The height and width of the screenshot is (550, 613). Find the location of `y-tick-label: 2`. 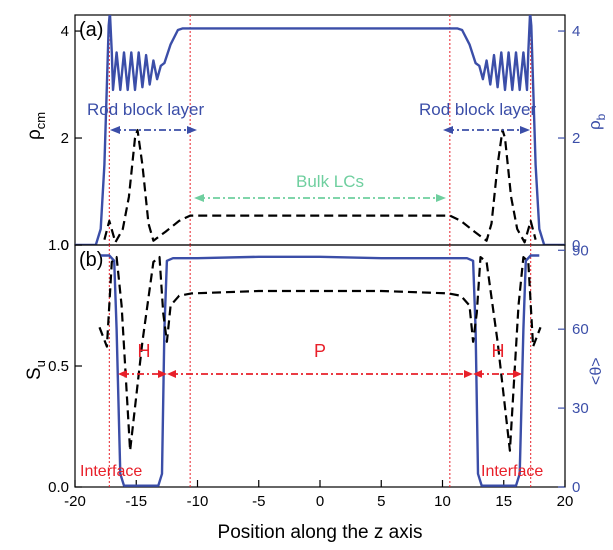

y-tick-label: 2 is located at coordinates (65, 138).